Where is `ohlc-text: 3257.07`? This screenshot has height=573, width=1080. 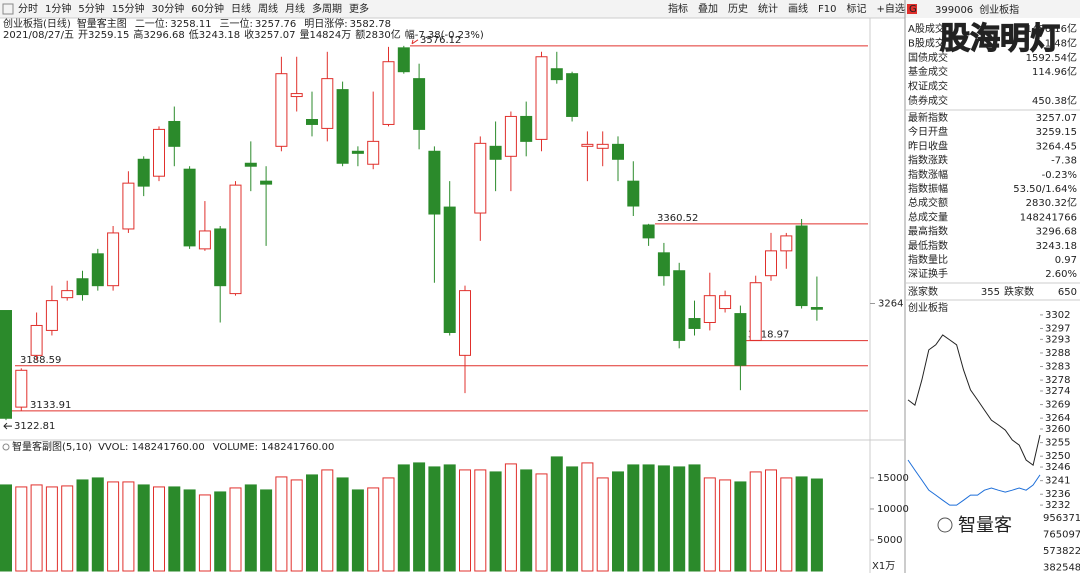
ohlc-text: 3257.07 is located at coordinates (274, 35).